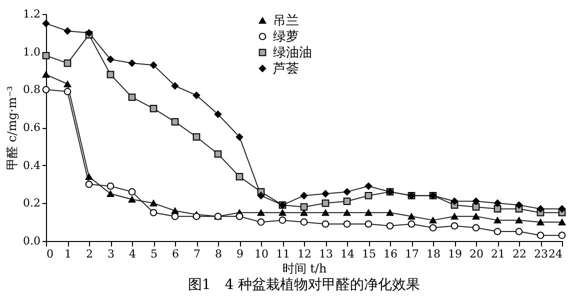  Describe the element at coordinates (50, 254) in the screenshot. I see `x-tick-label: 0` at that location.